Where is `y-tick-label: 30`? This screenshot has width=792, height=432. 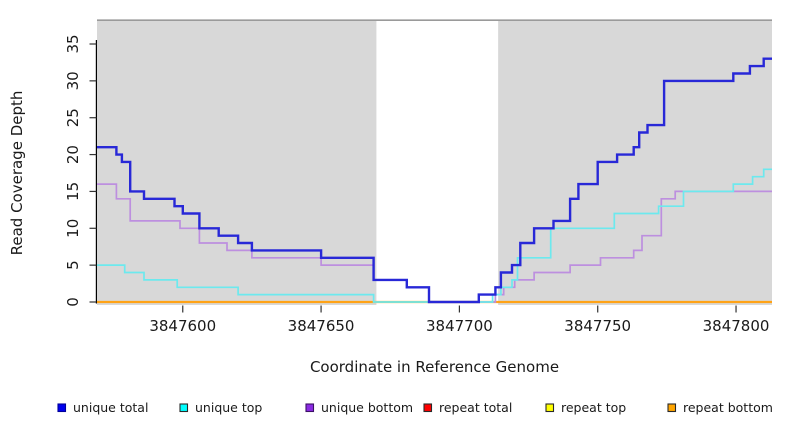
y-tick-label: 30 is located at coordinates (73, 80).